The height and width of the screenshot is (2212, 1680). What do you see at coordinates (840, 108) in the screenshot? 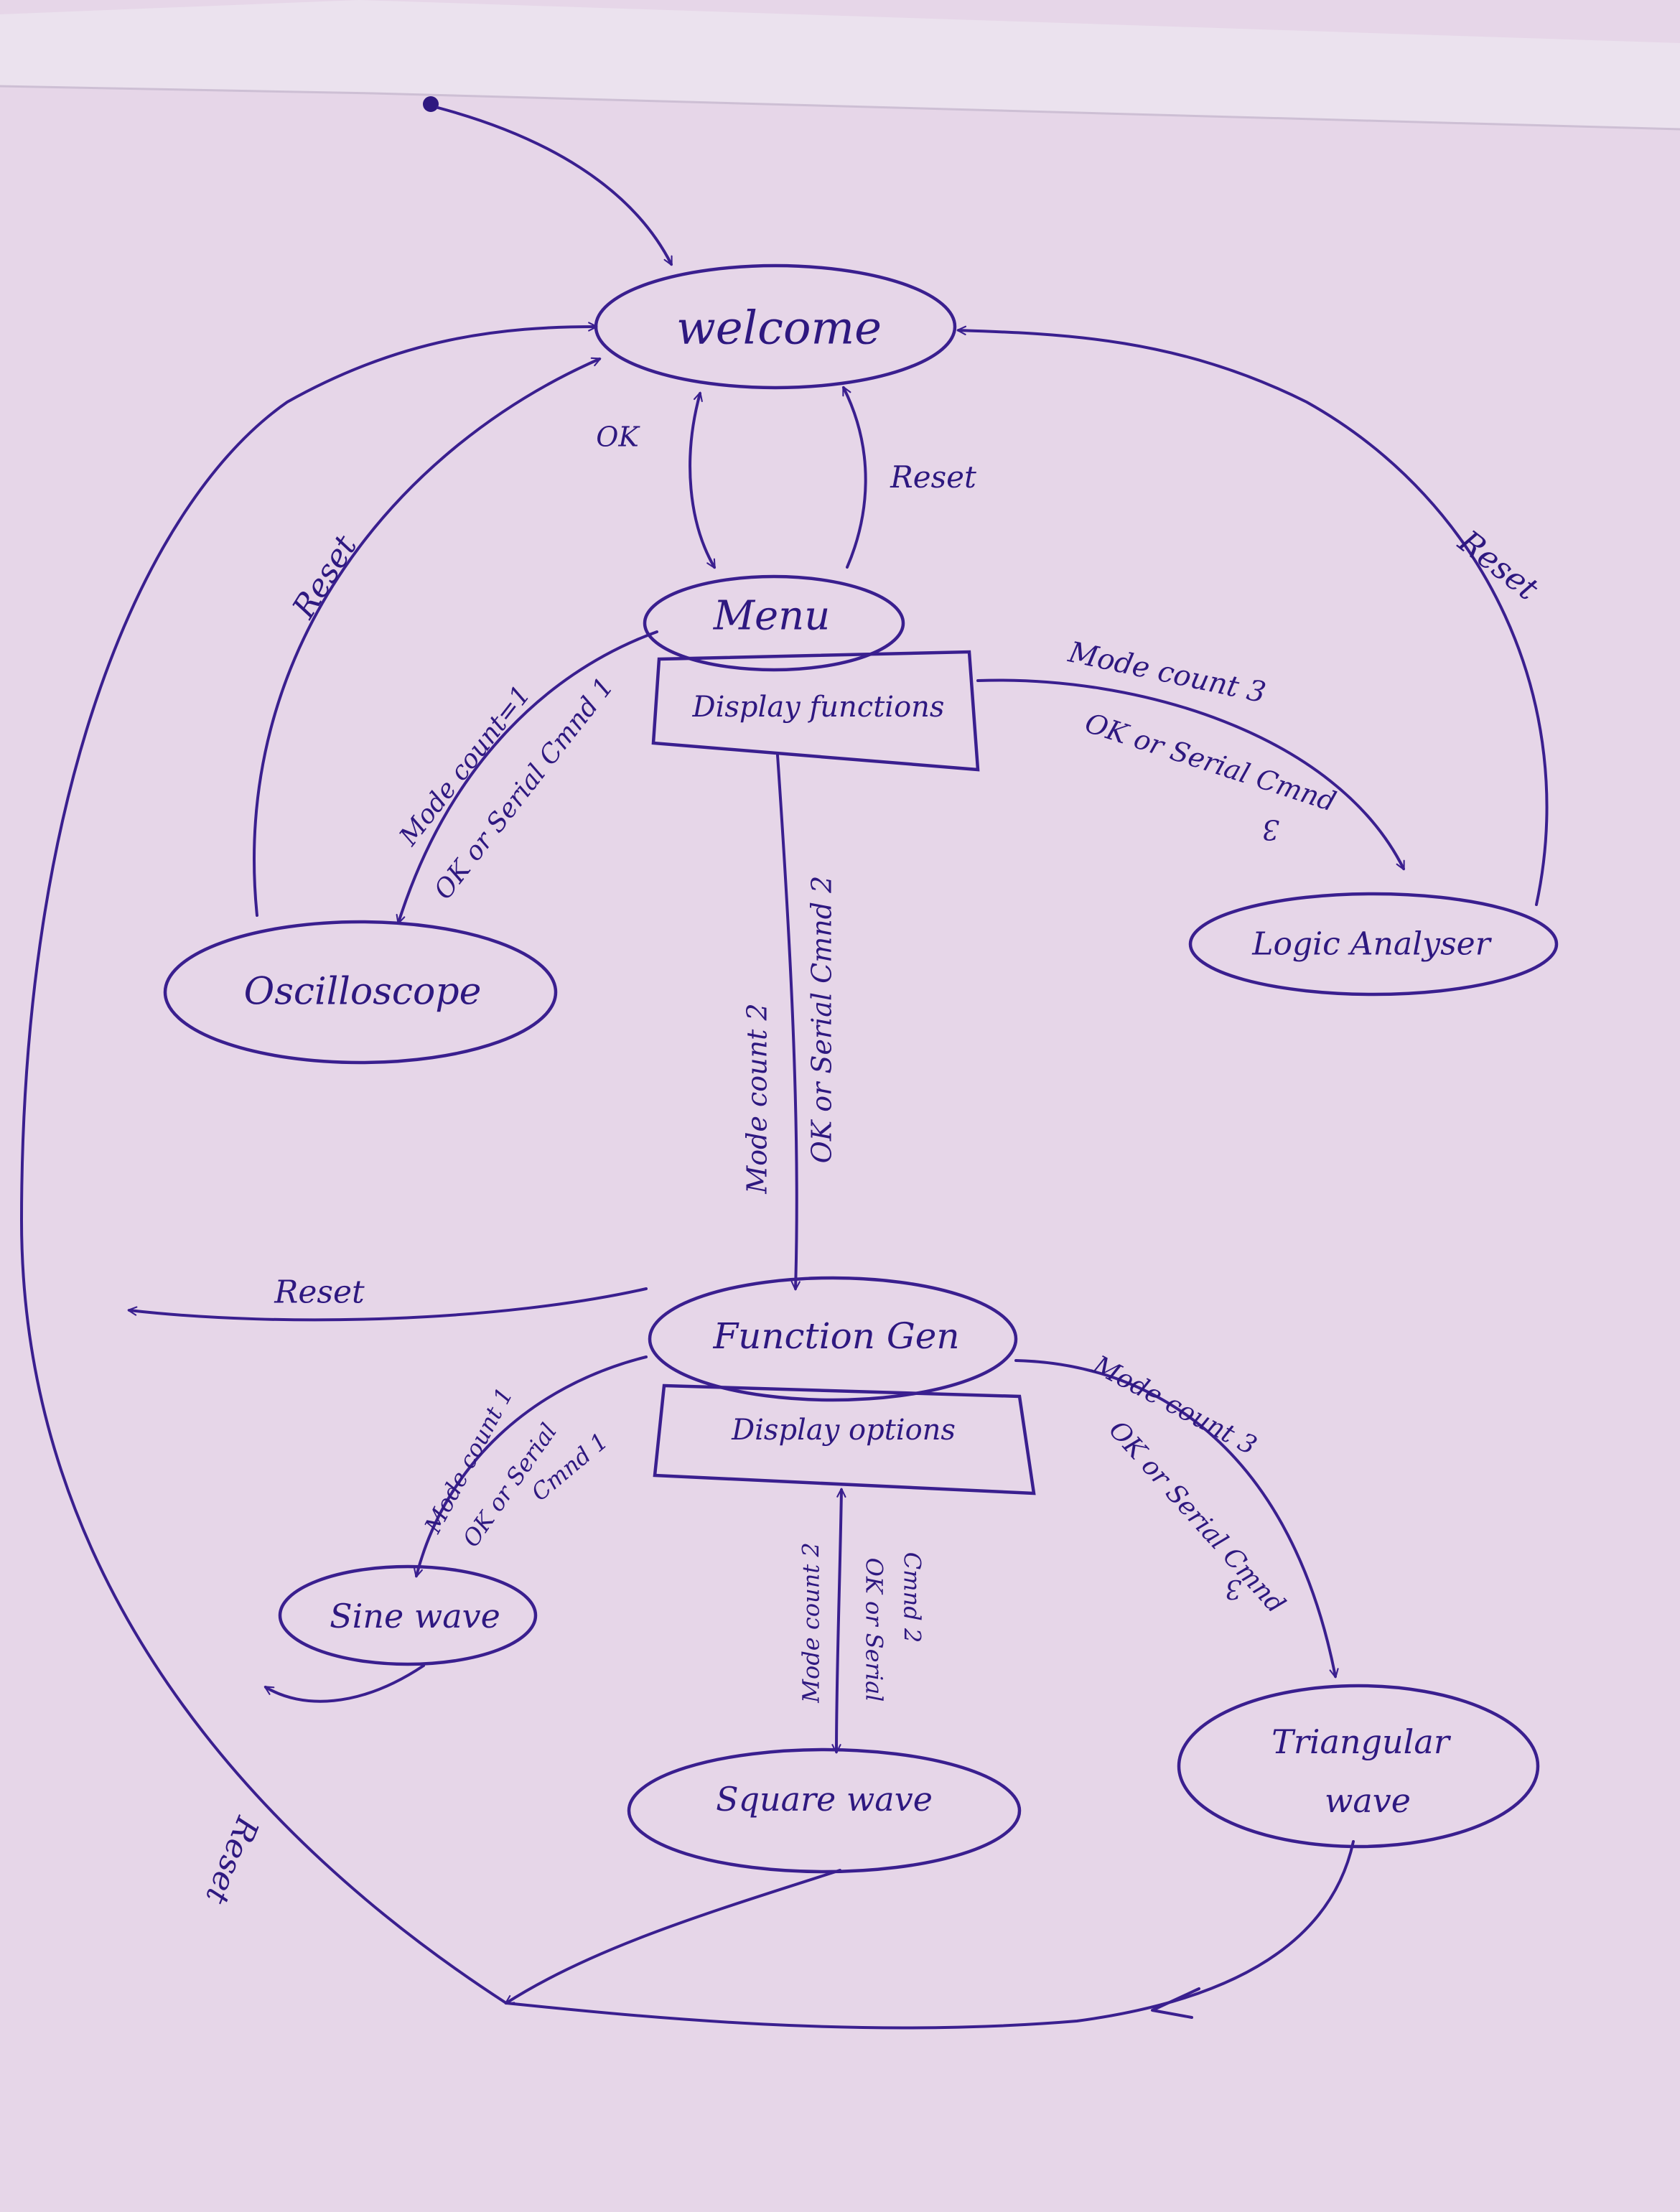
I see `paper-fold-edge` at bounding box center [840, 108].